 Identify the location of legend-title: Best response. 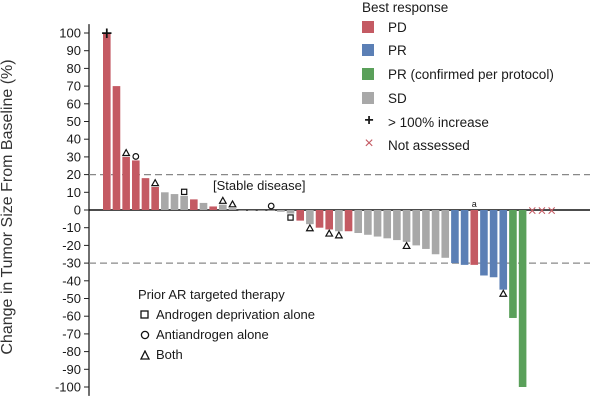
(405, 7).